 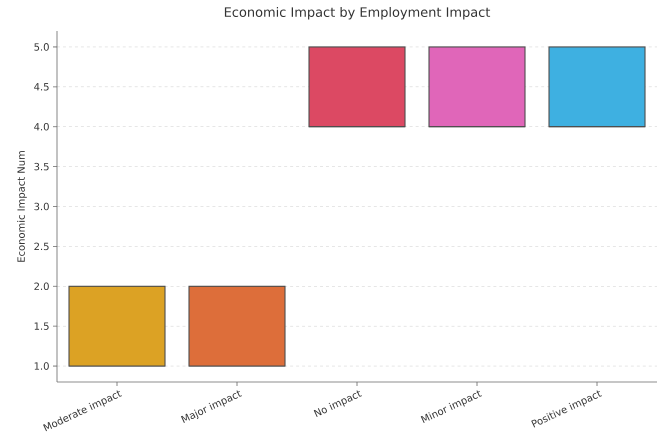 What do you see at coordinates (41, 286) in the screenshot?
I see `y-tick-label: 2.0` at bounding box center [41, 286].